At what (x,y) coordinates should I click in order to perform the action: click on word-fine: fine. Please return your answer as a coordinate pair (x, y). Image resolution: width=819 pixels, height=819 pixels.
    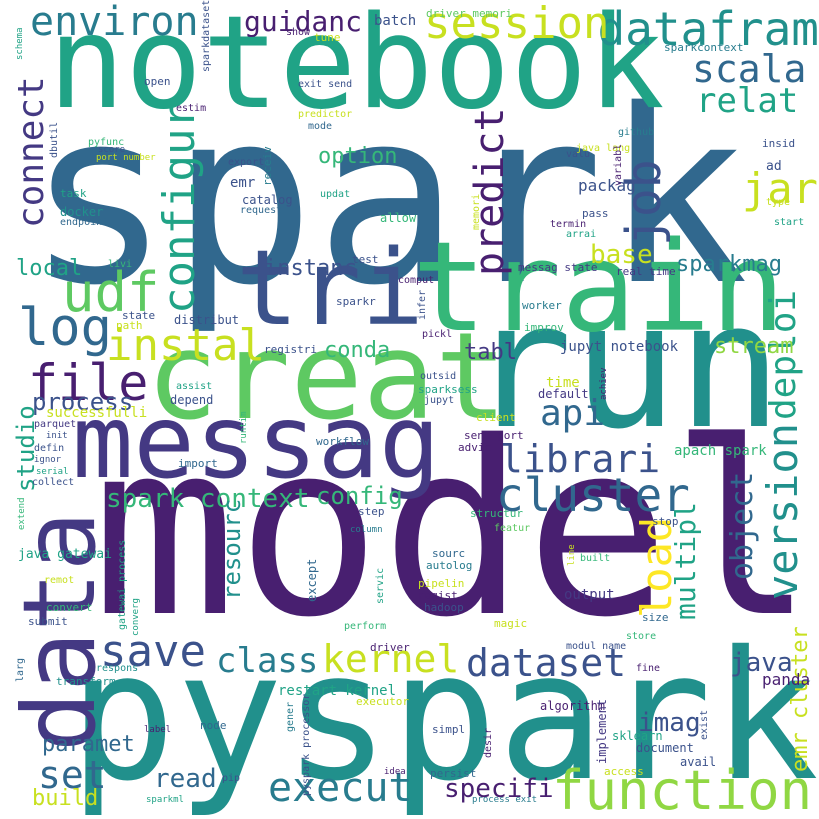
    Looking at the image, I should click on (648, 668).